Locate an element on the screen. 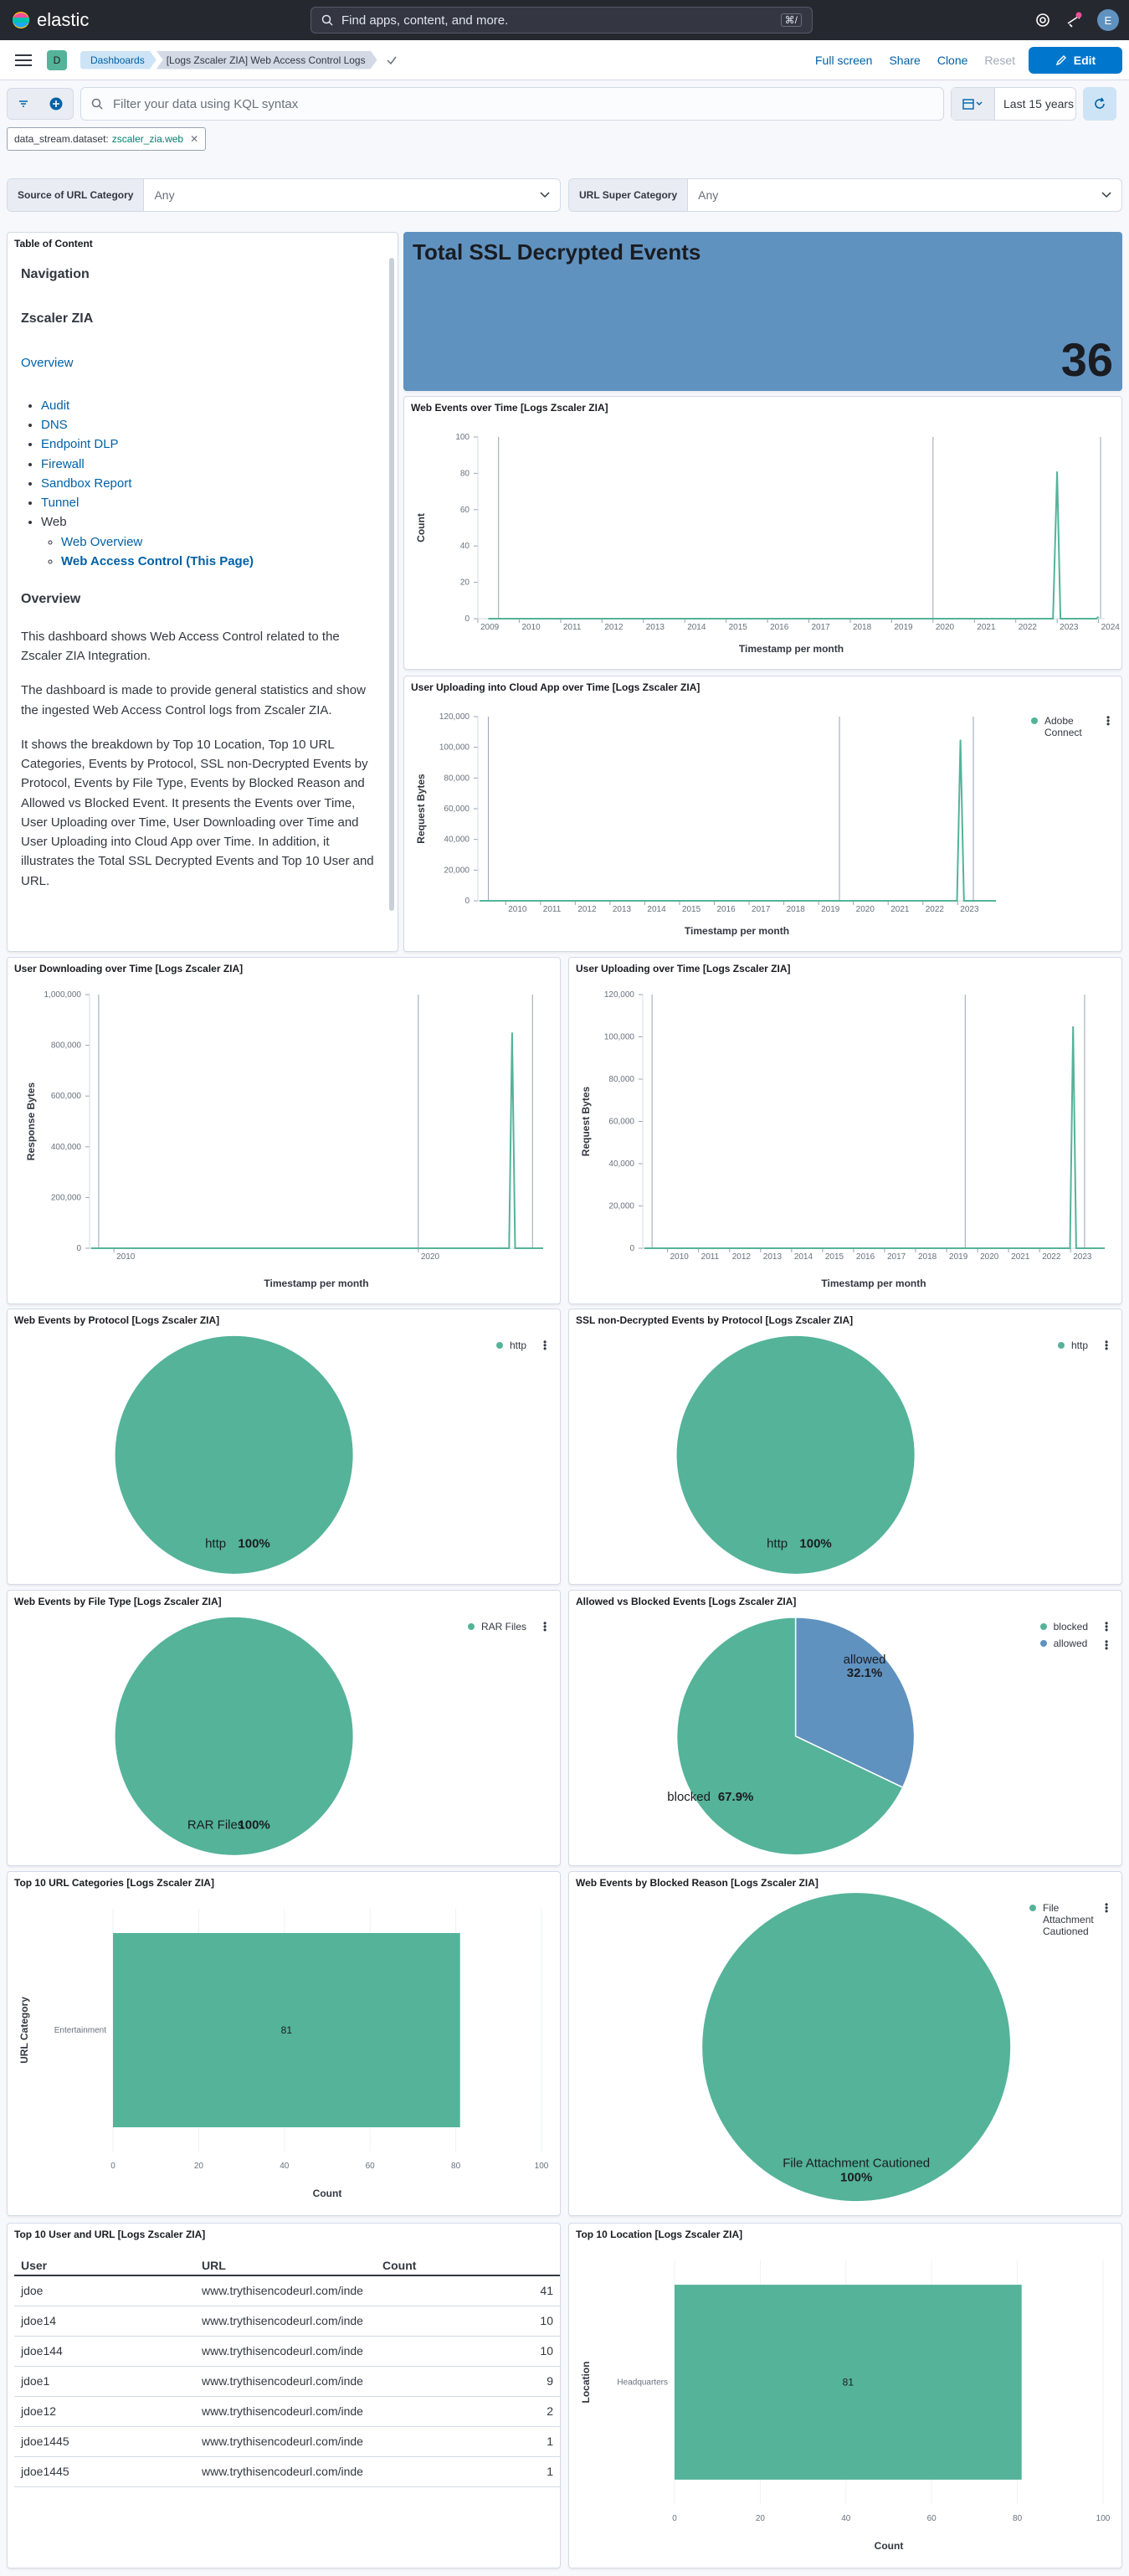 This screenshot has width=1129, height=2576. x-tick-label: 80 is located at coordinates (456, 2166).